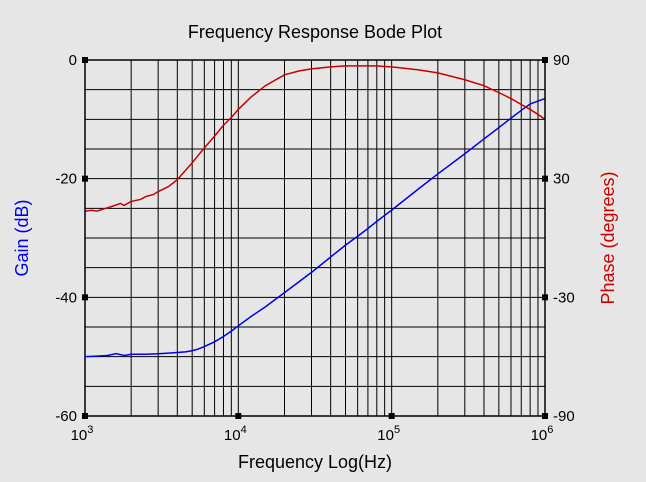 The width and height of the screenshot is (646, 482). I want to click on left-tick-label: 0, so click(73, 60).